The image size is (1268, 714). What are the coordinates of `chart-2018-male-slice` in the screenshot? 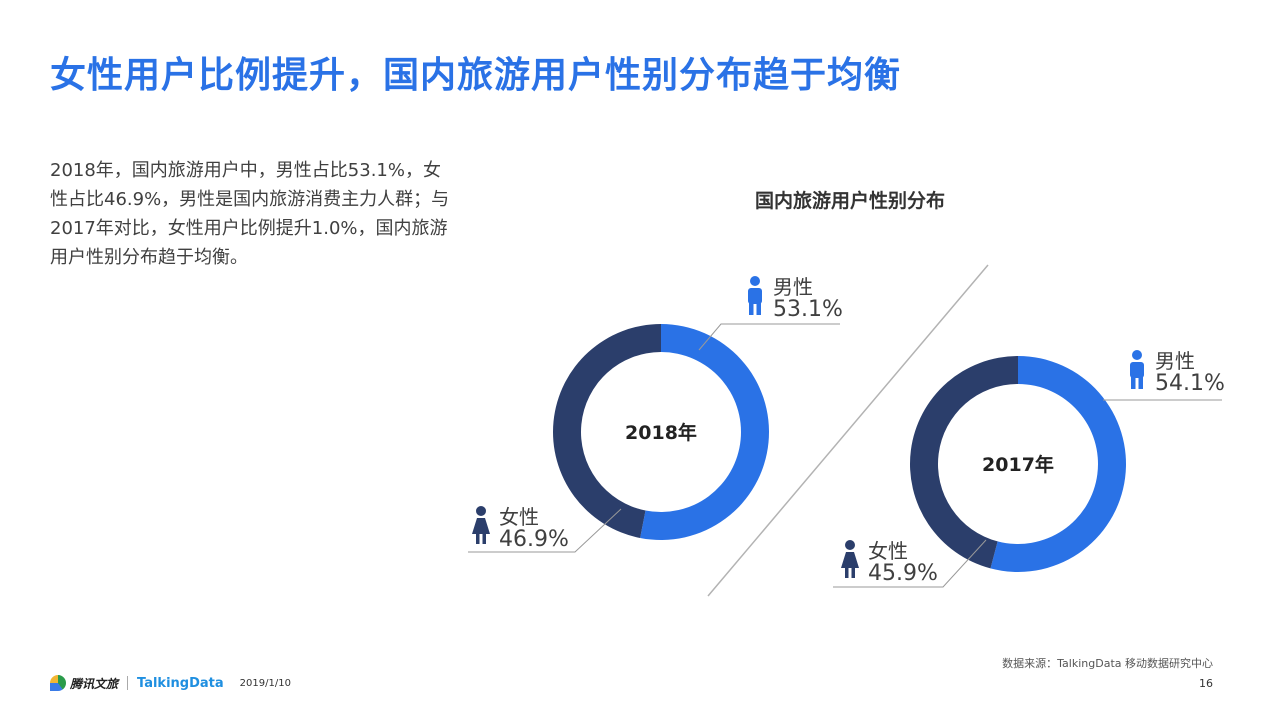 It's located at (705, 432).